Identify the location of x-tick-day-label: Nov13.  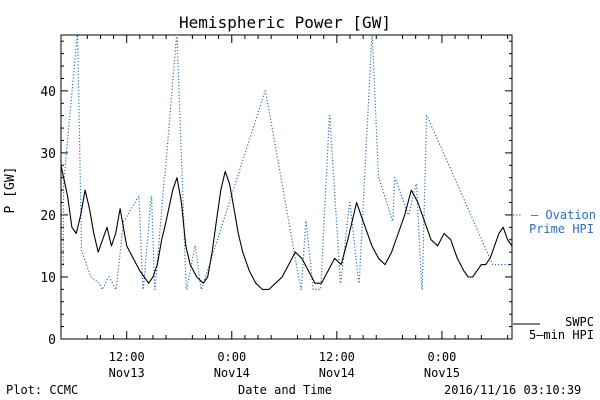
(127, 373).